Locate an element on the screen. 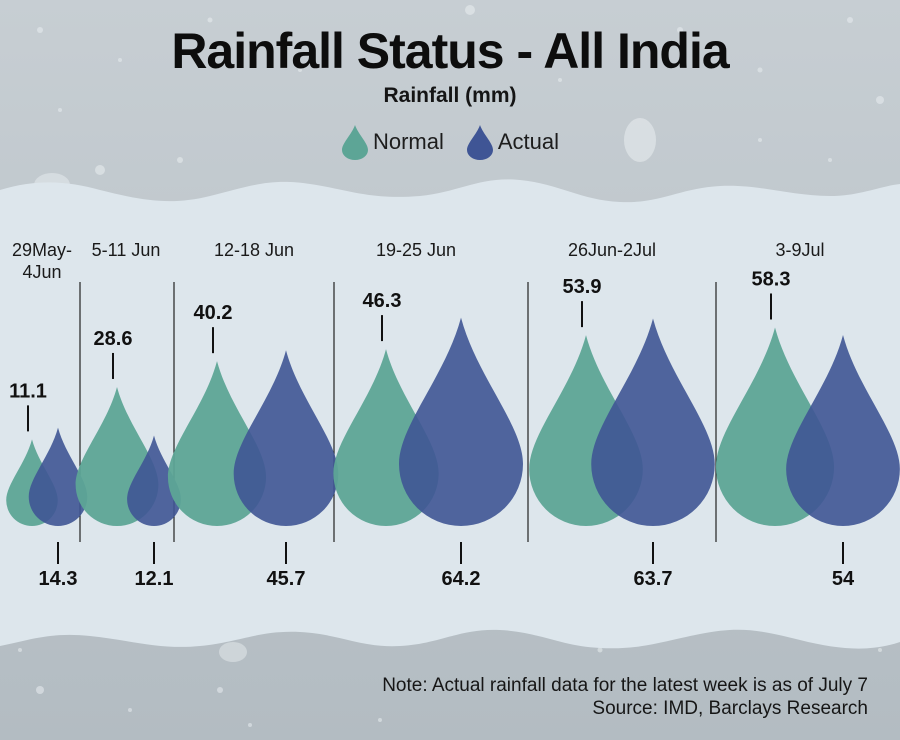  normal-value-label: 58.3 is located at coordinates (771, 279).